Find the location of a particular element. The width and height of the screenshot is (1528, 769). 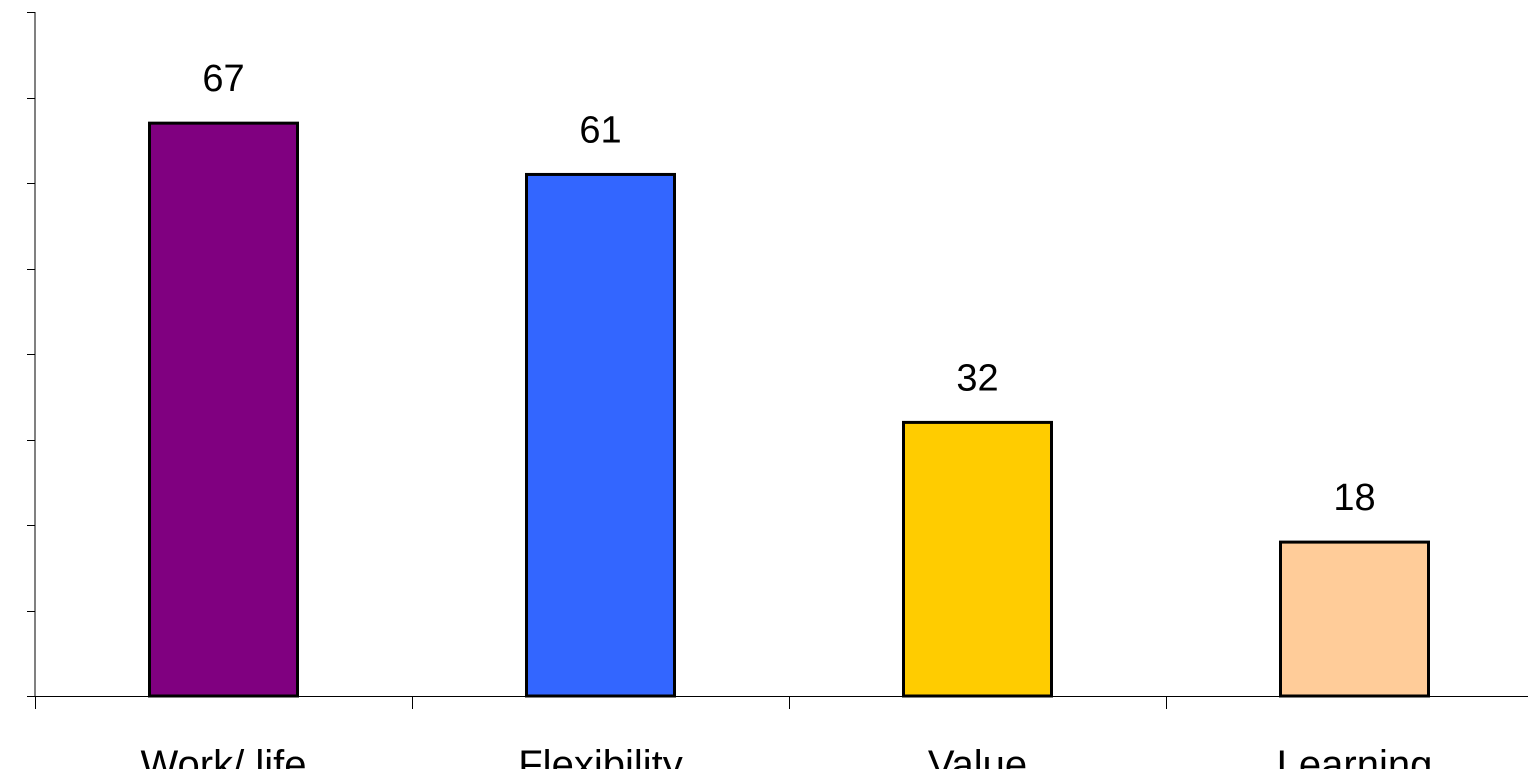

data-label: 32 is located at coordinates (977, 378).